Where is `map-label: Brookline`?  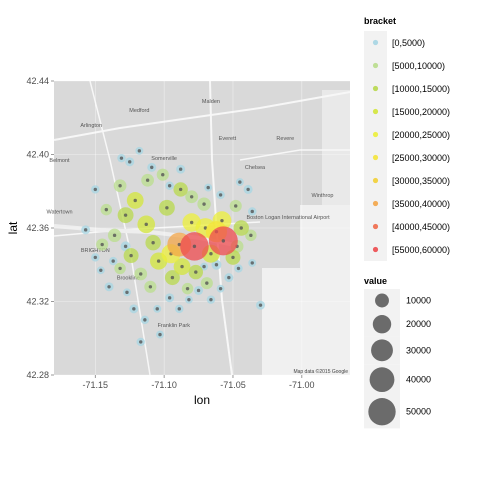 map-label: Brookline is located at coordinates (128, 278).